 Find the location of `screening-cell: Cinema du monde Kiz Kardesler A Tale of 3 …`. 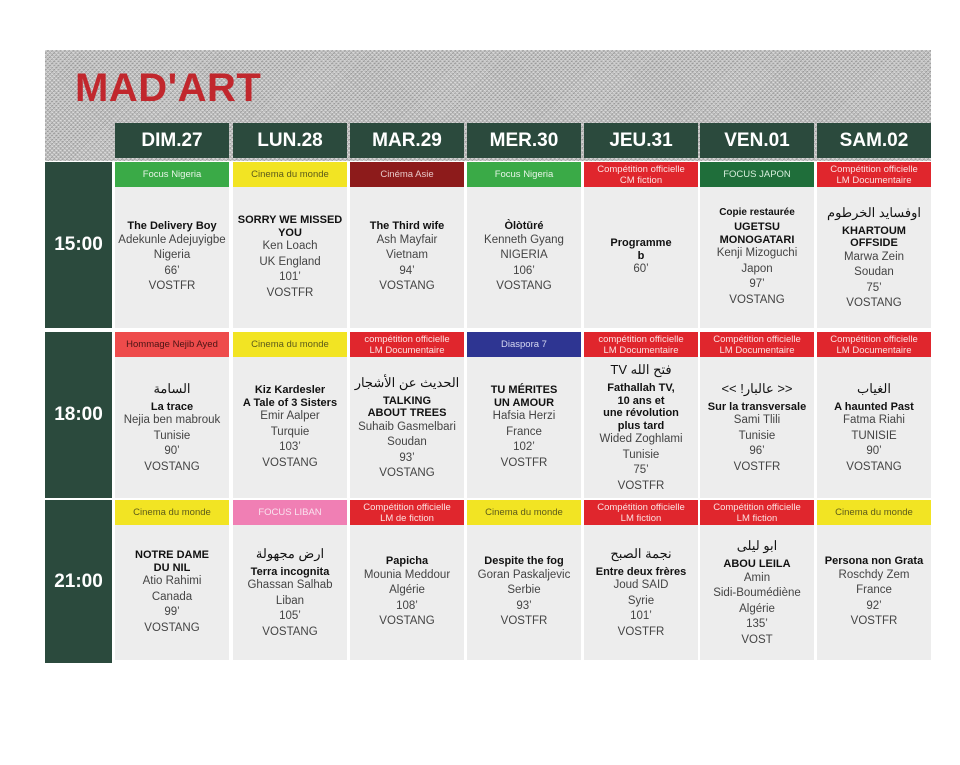

screening-cell: Cinema du monde Kiz Kardesler A Tale of 3 … is located at coordinates (290, 415).